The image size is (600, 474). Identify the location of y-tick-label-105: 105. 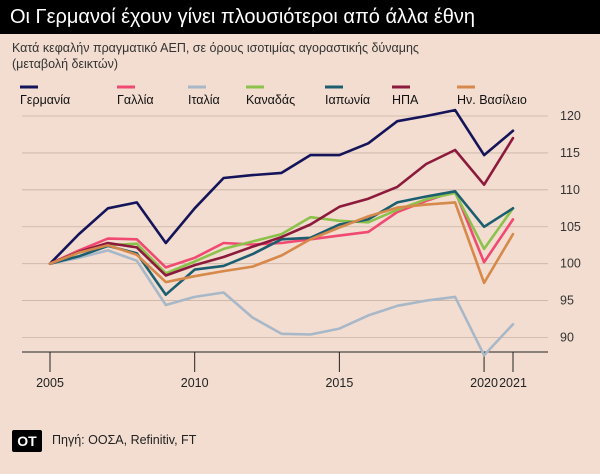
(570, 227).